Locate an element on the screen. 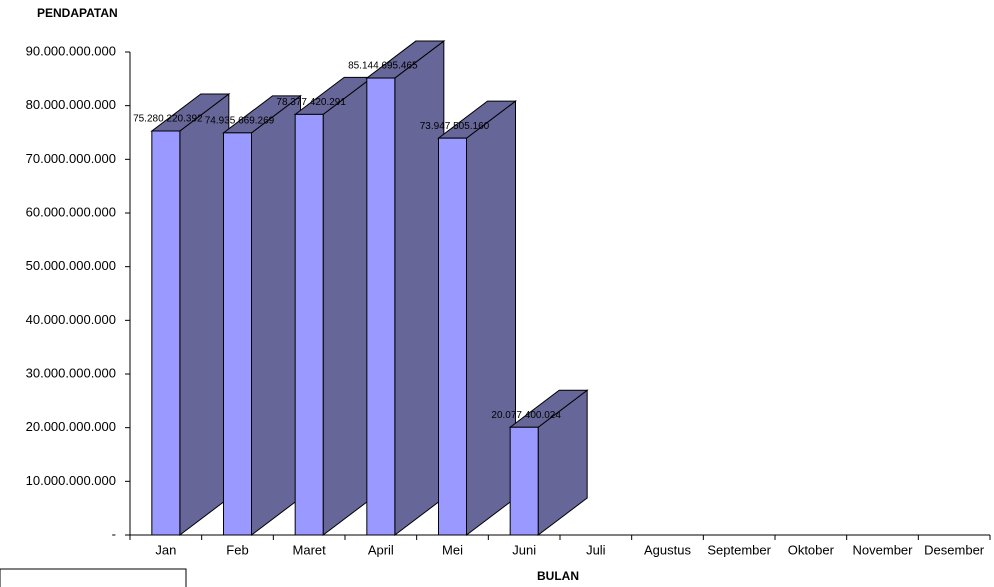 The height and width of the screenshot is (587, 994). y-tick-label: 20.000.000.000 is located at coordinates (71, 426).